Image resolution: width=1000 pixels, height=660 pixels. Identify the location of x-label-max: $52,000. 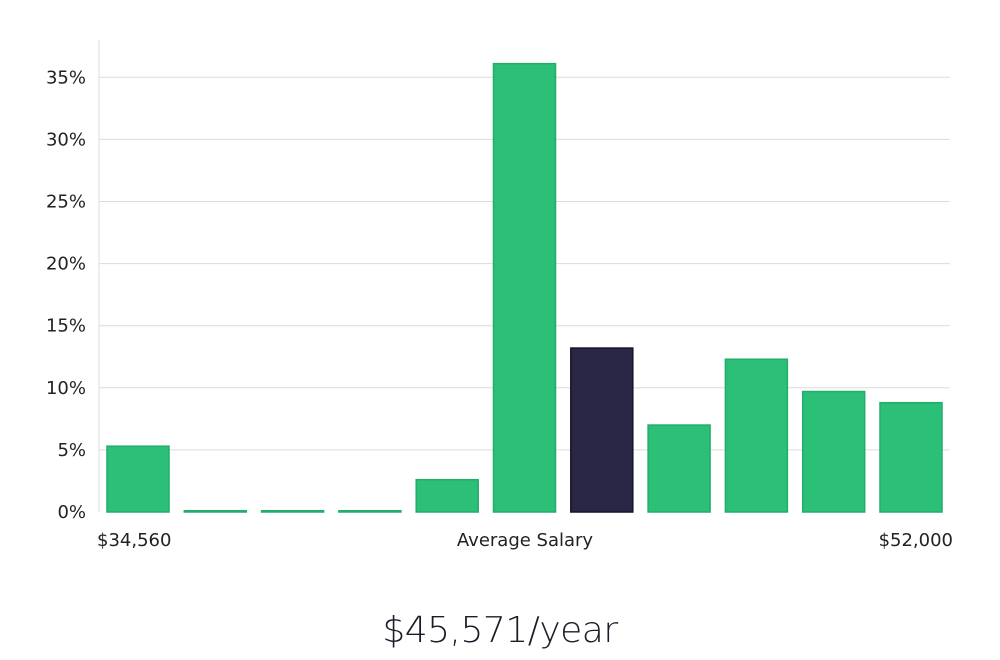
(915, 540).